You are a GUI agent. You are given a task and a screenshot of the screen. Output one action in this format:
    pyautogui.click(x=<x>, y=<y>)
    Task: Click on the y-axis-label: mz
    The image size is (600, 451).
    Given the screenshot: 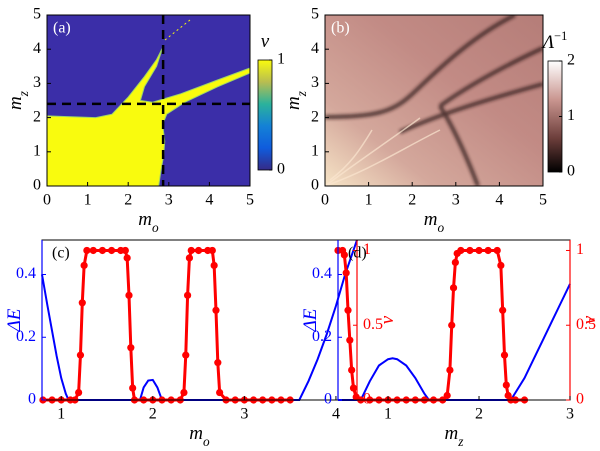 What is the action you would take?
    pyautogui.click(x=17, y=100)
    